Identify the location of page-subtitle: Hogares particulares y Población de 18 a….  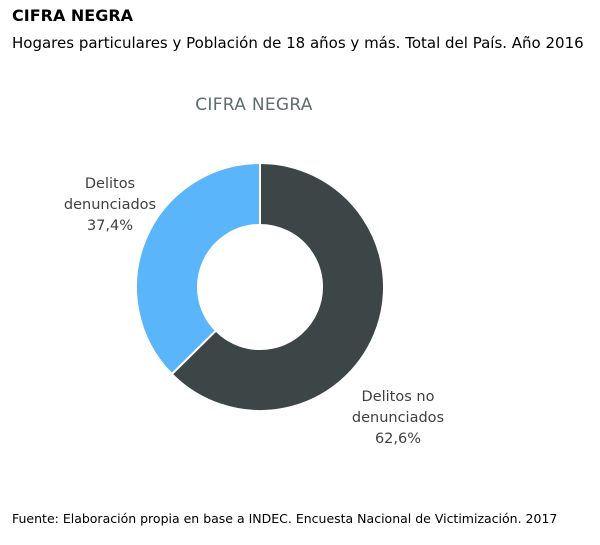
(298, 43).